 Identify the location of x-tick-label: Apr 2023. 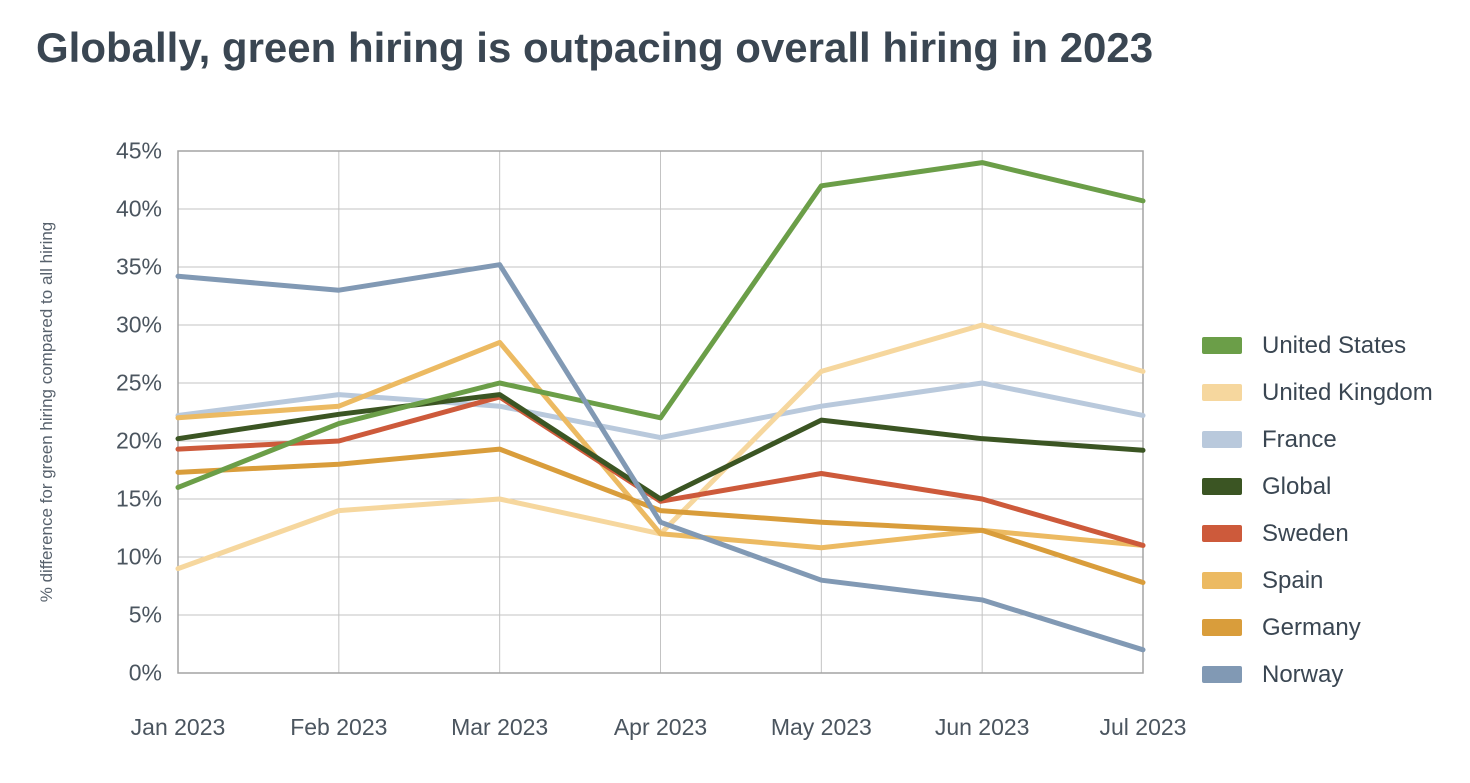
(660, 727).